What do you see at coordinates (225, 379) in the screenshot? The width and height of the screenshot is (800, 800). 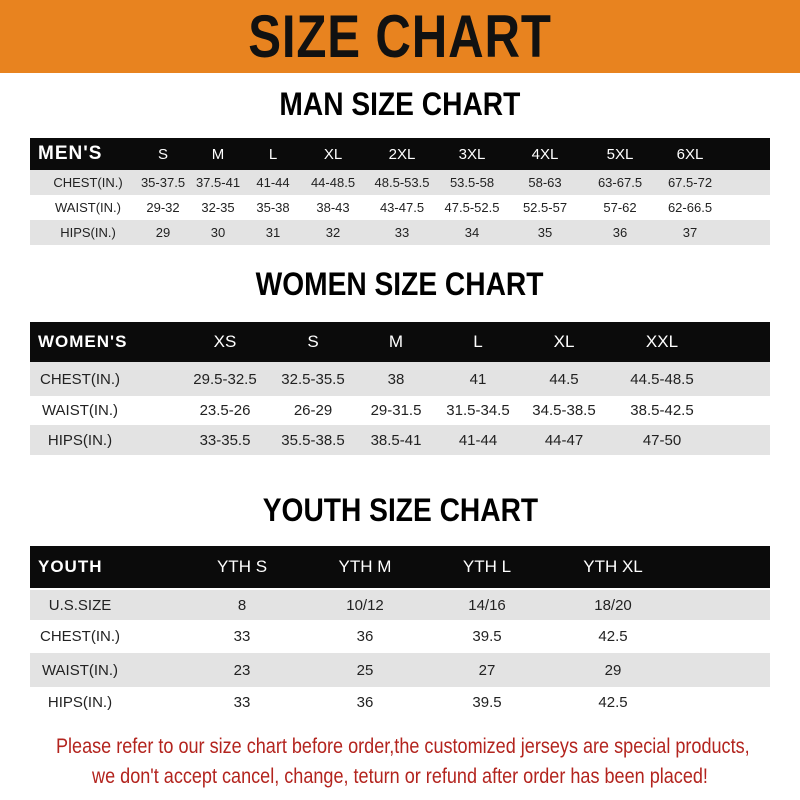 I see `measurement-value: 29.5-32.5` at bounding box center [225, 379].